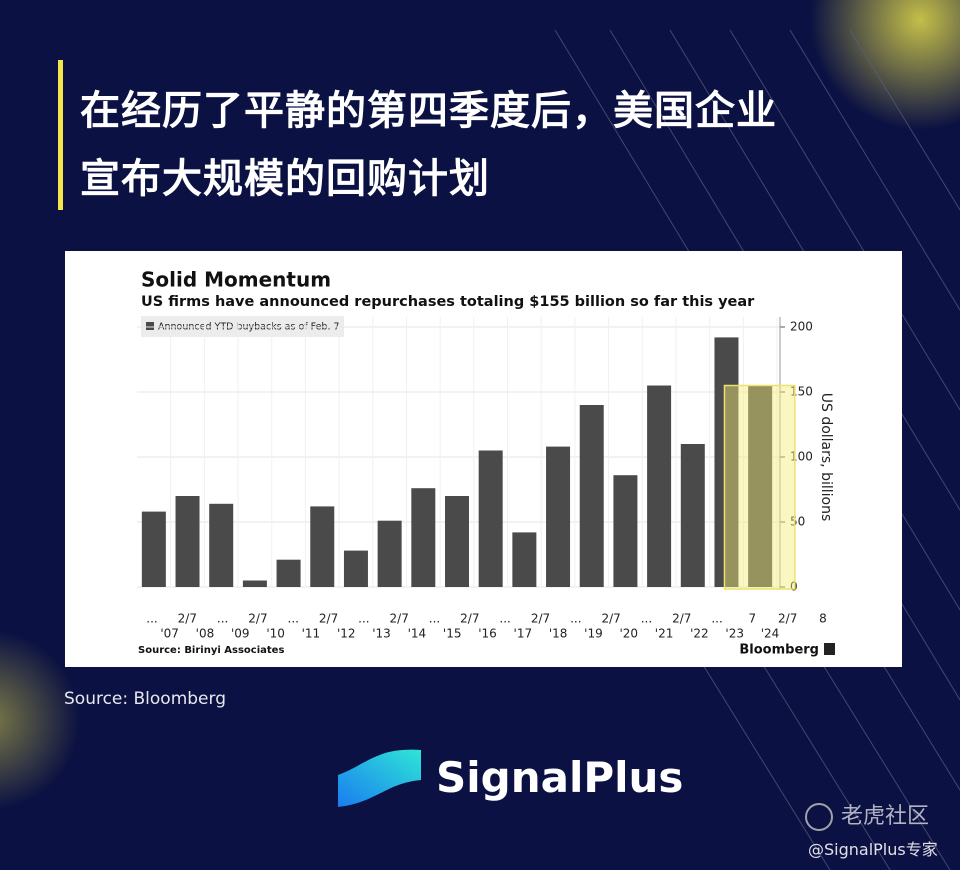 Image resolution: width=960 pixels, height=870 pixels. Describe the element at coordinates (826, 457) in the screenshot. I see `y-axis-label: US dollars, billions` at that location.